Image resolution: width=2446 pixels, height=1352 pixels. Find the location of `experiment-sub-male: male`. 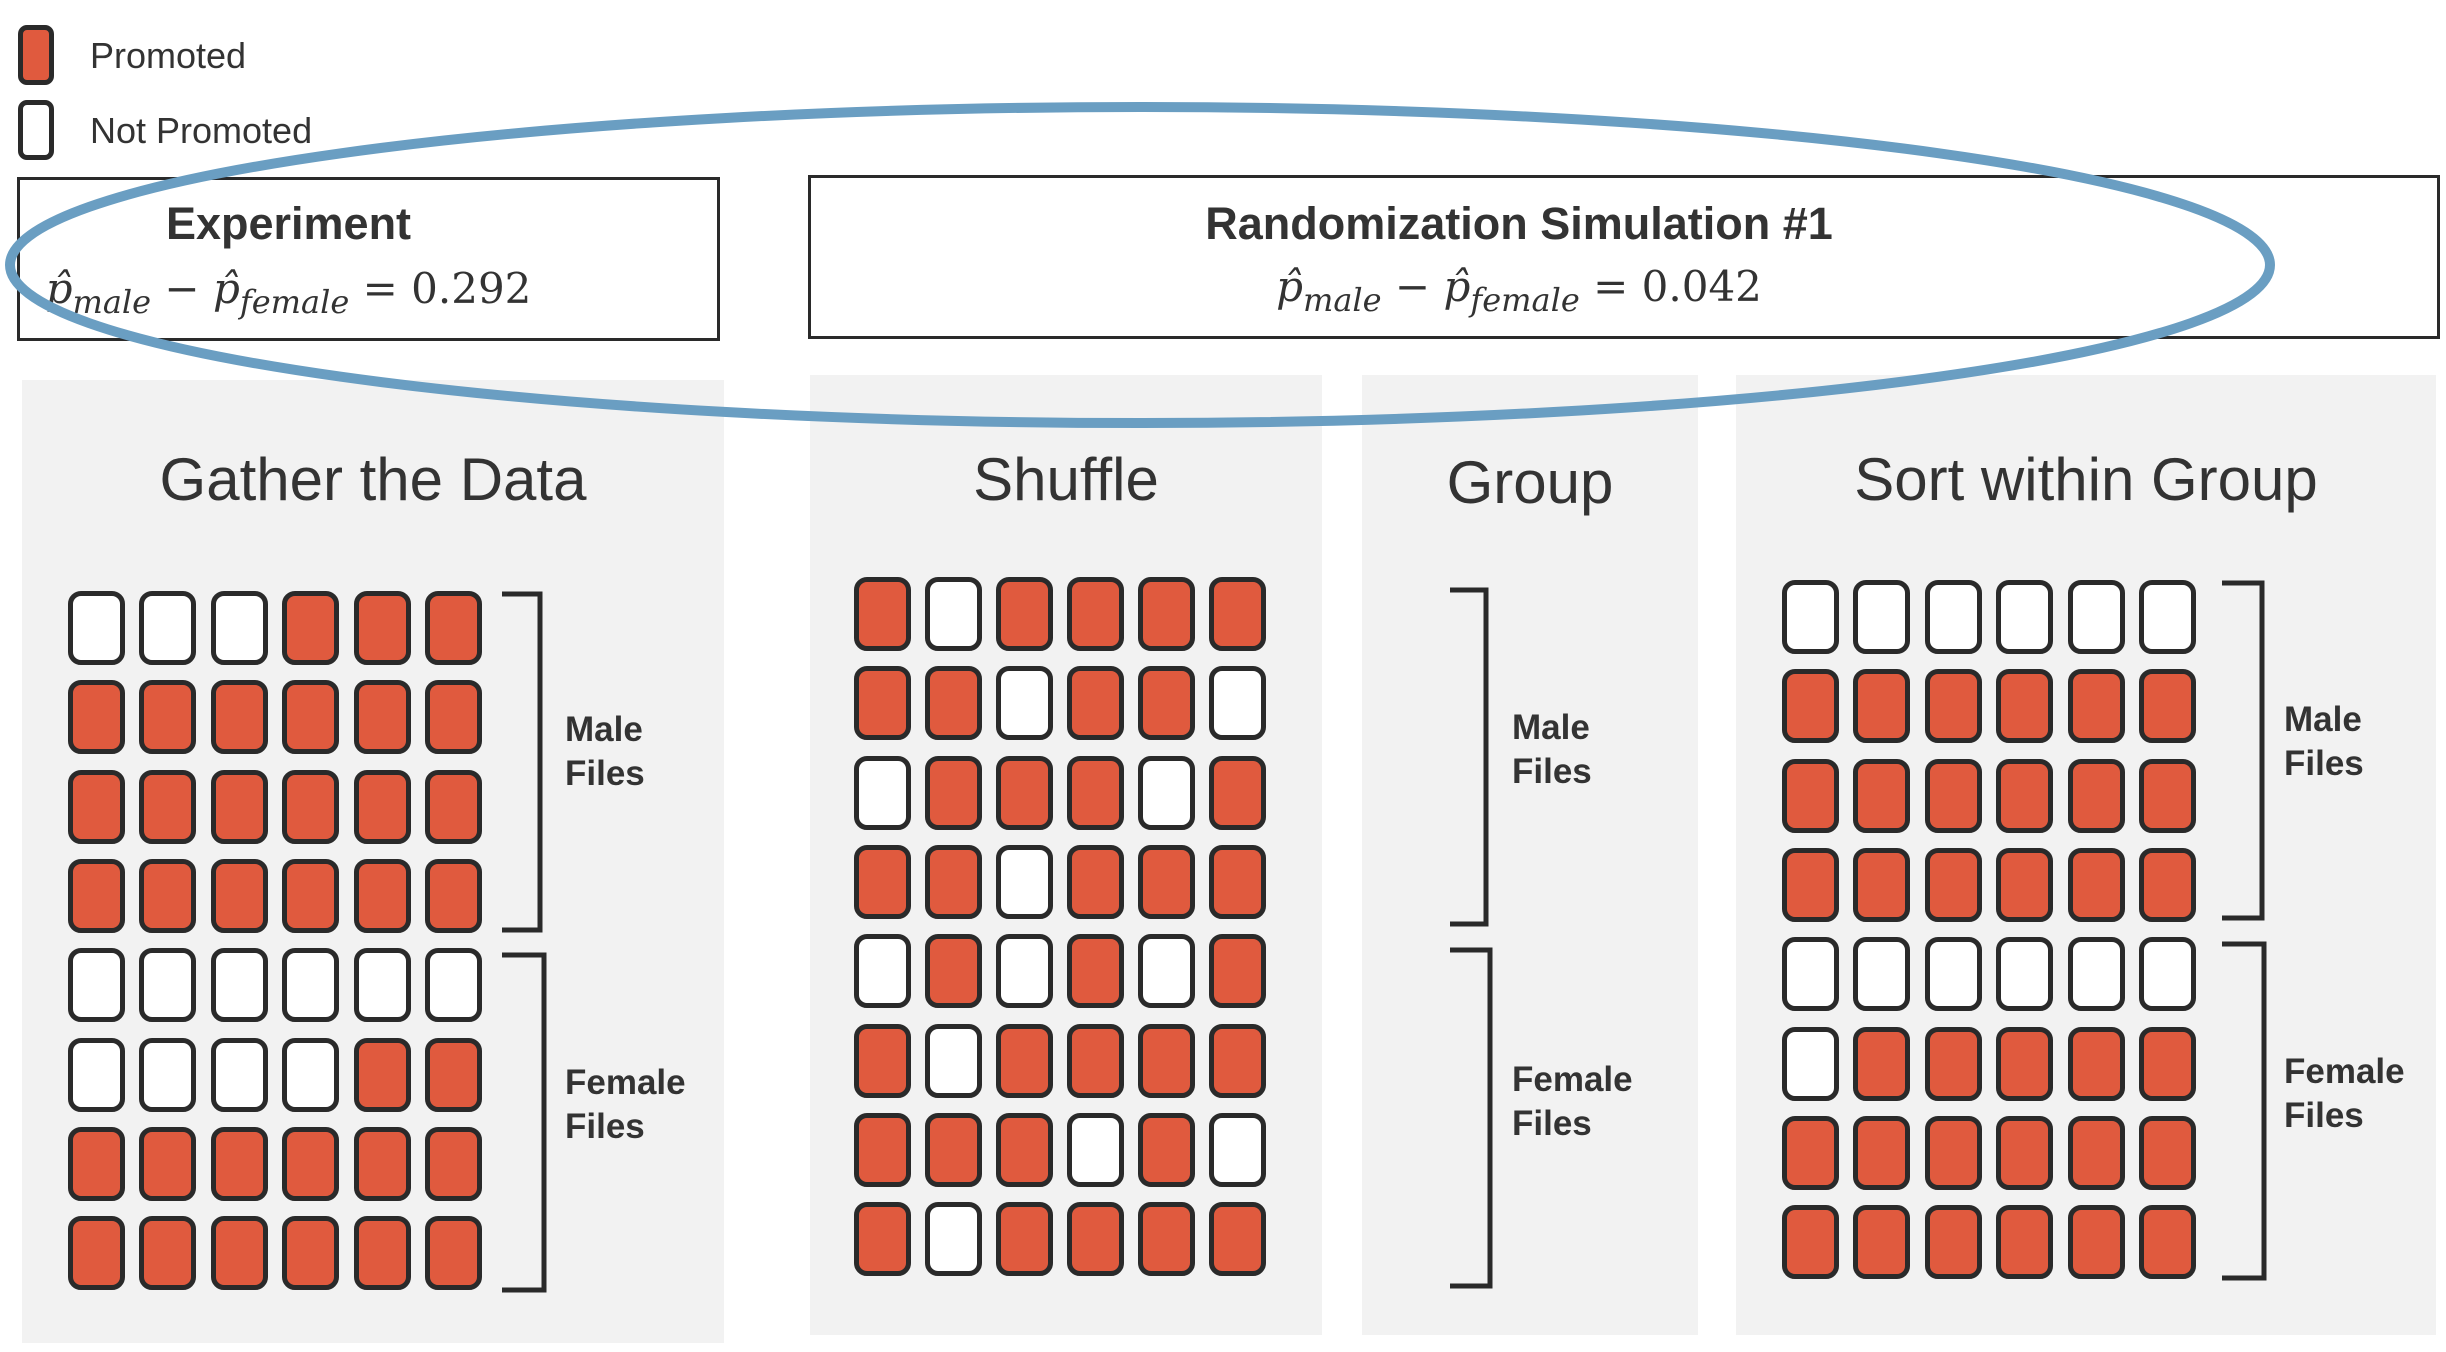

experiment-sub-male: male is located at coordinates (112, 302).